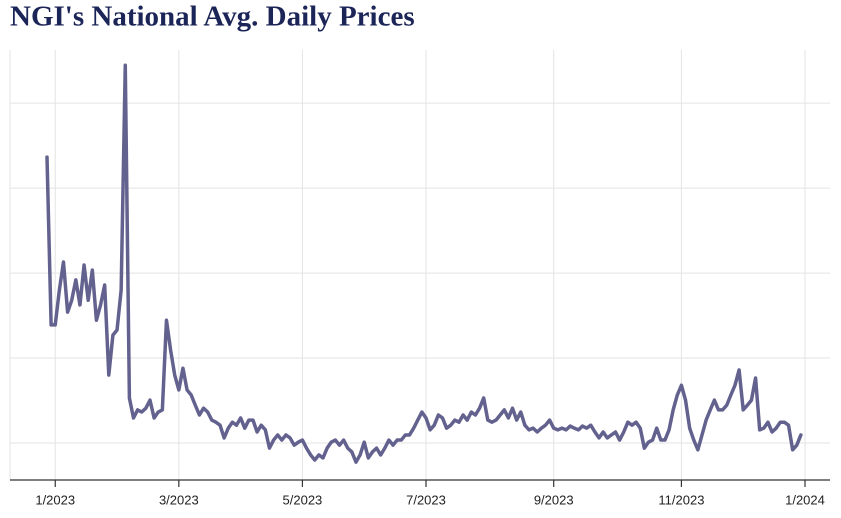 The width and height of the screenshot is (841, 518). Describe the element at coordinates (426, 499) in the screenshot. I see `x-tick-label: 7/2023` at that location.